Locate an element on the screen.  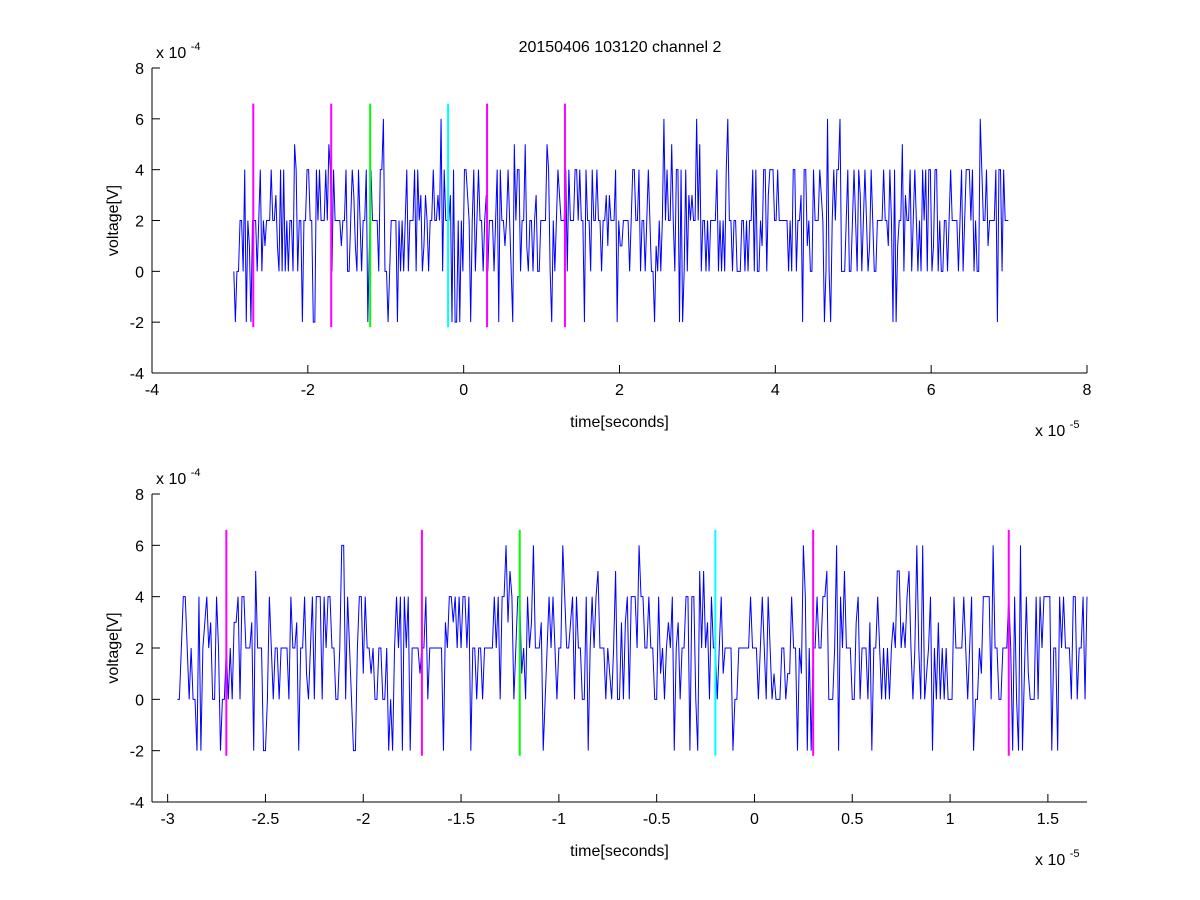
x-tick-label: 4 is located at coordinates (775, 390).